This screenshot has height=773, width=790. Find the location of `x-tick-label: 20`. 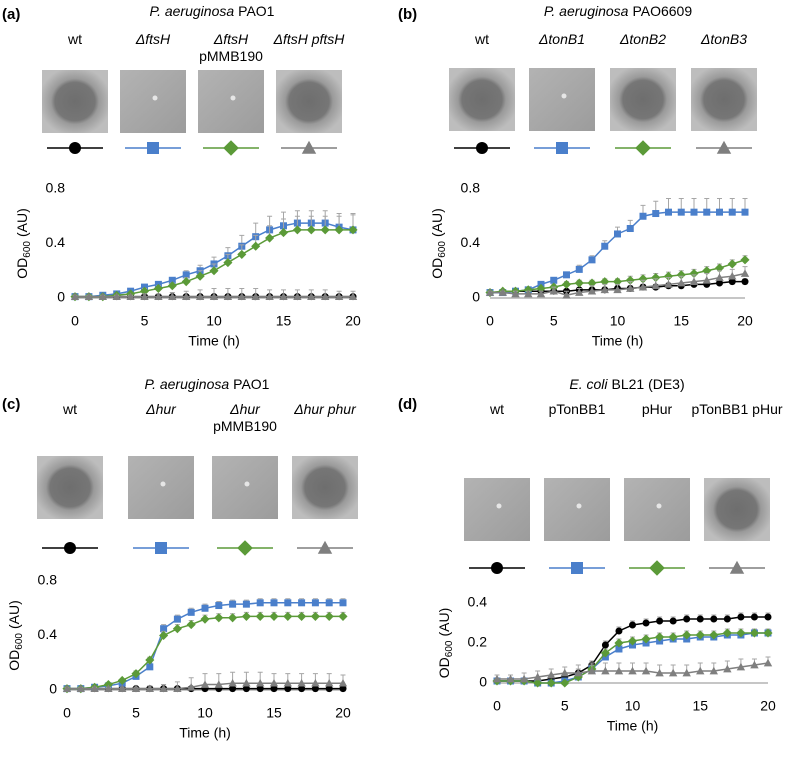

x-tick-label: 20 is located at coordinates (343, 713).